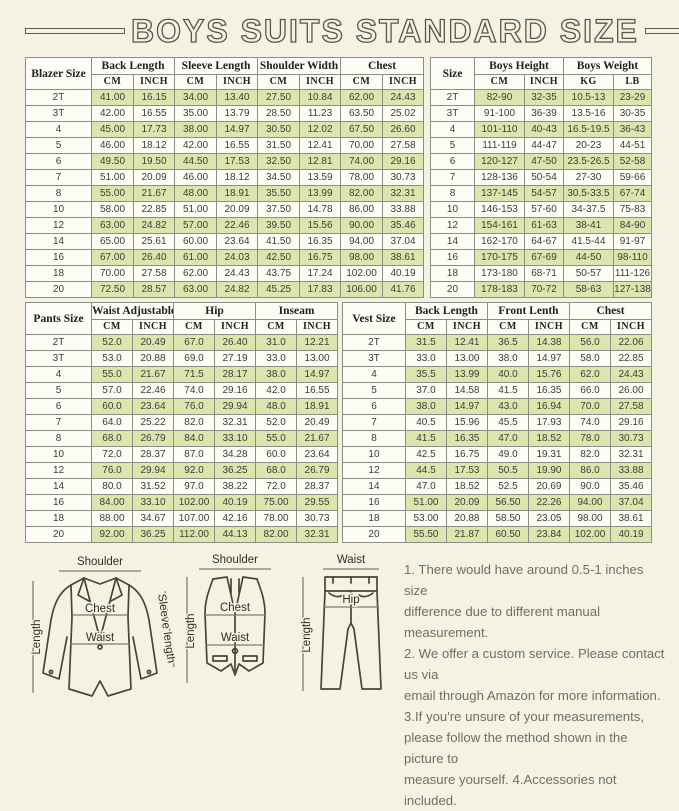 The image size is (679, 811). What do you see at coordinates (112, 97) in the screenshot?
I see `value-cell: 41.00` at bounding box center [112, 97].